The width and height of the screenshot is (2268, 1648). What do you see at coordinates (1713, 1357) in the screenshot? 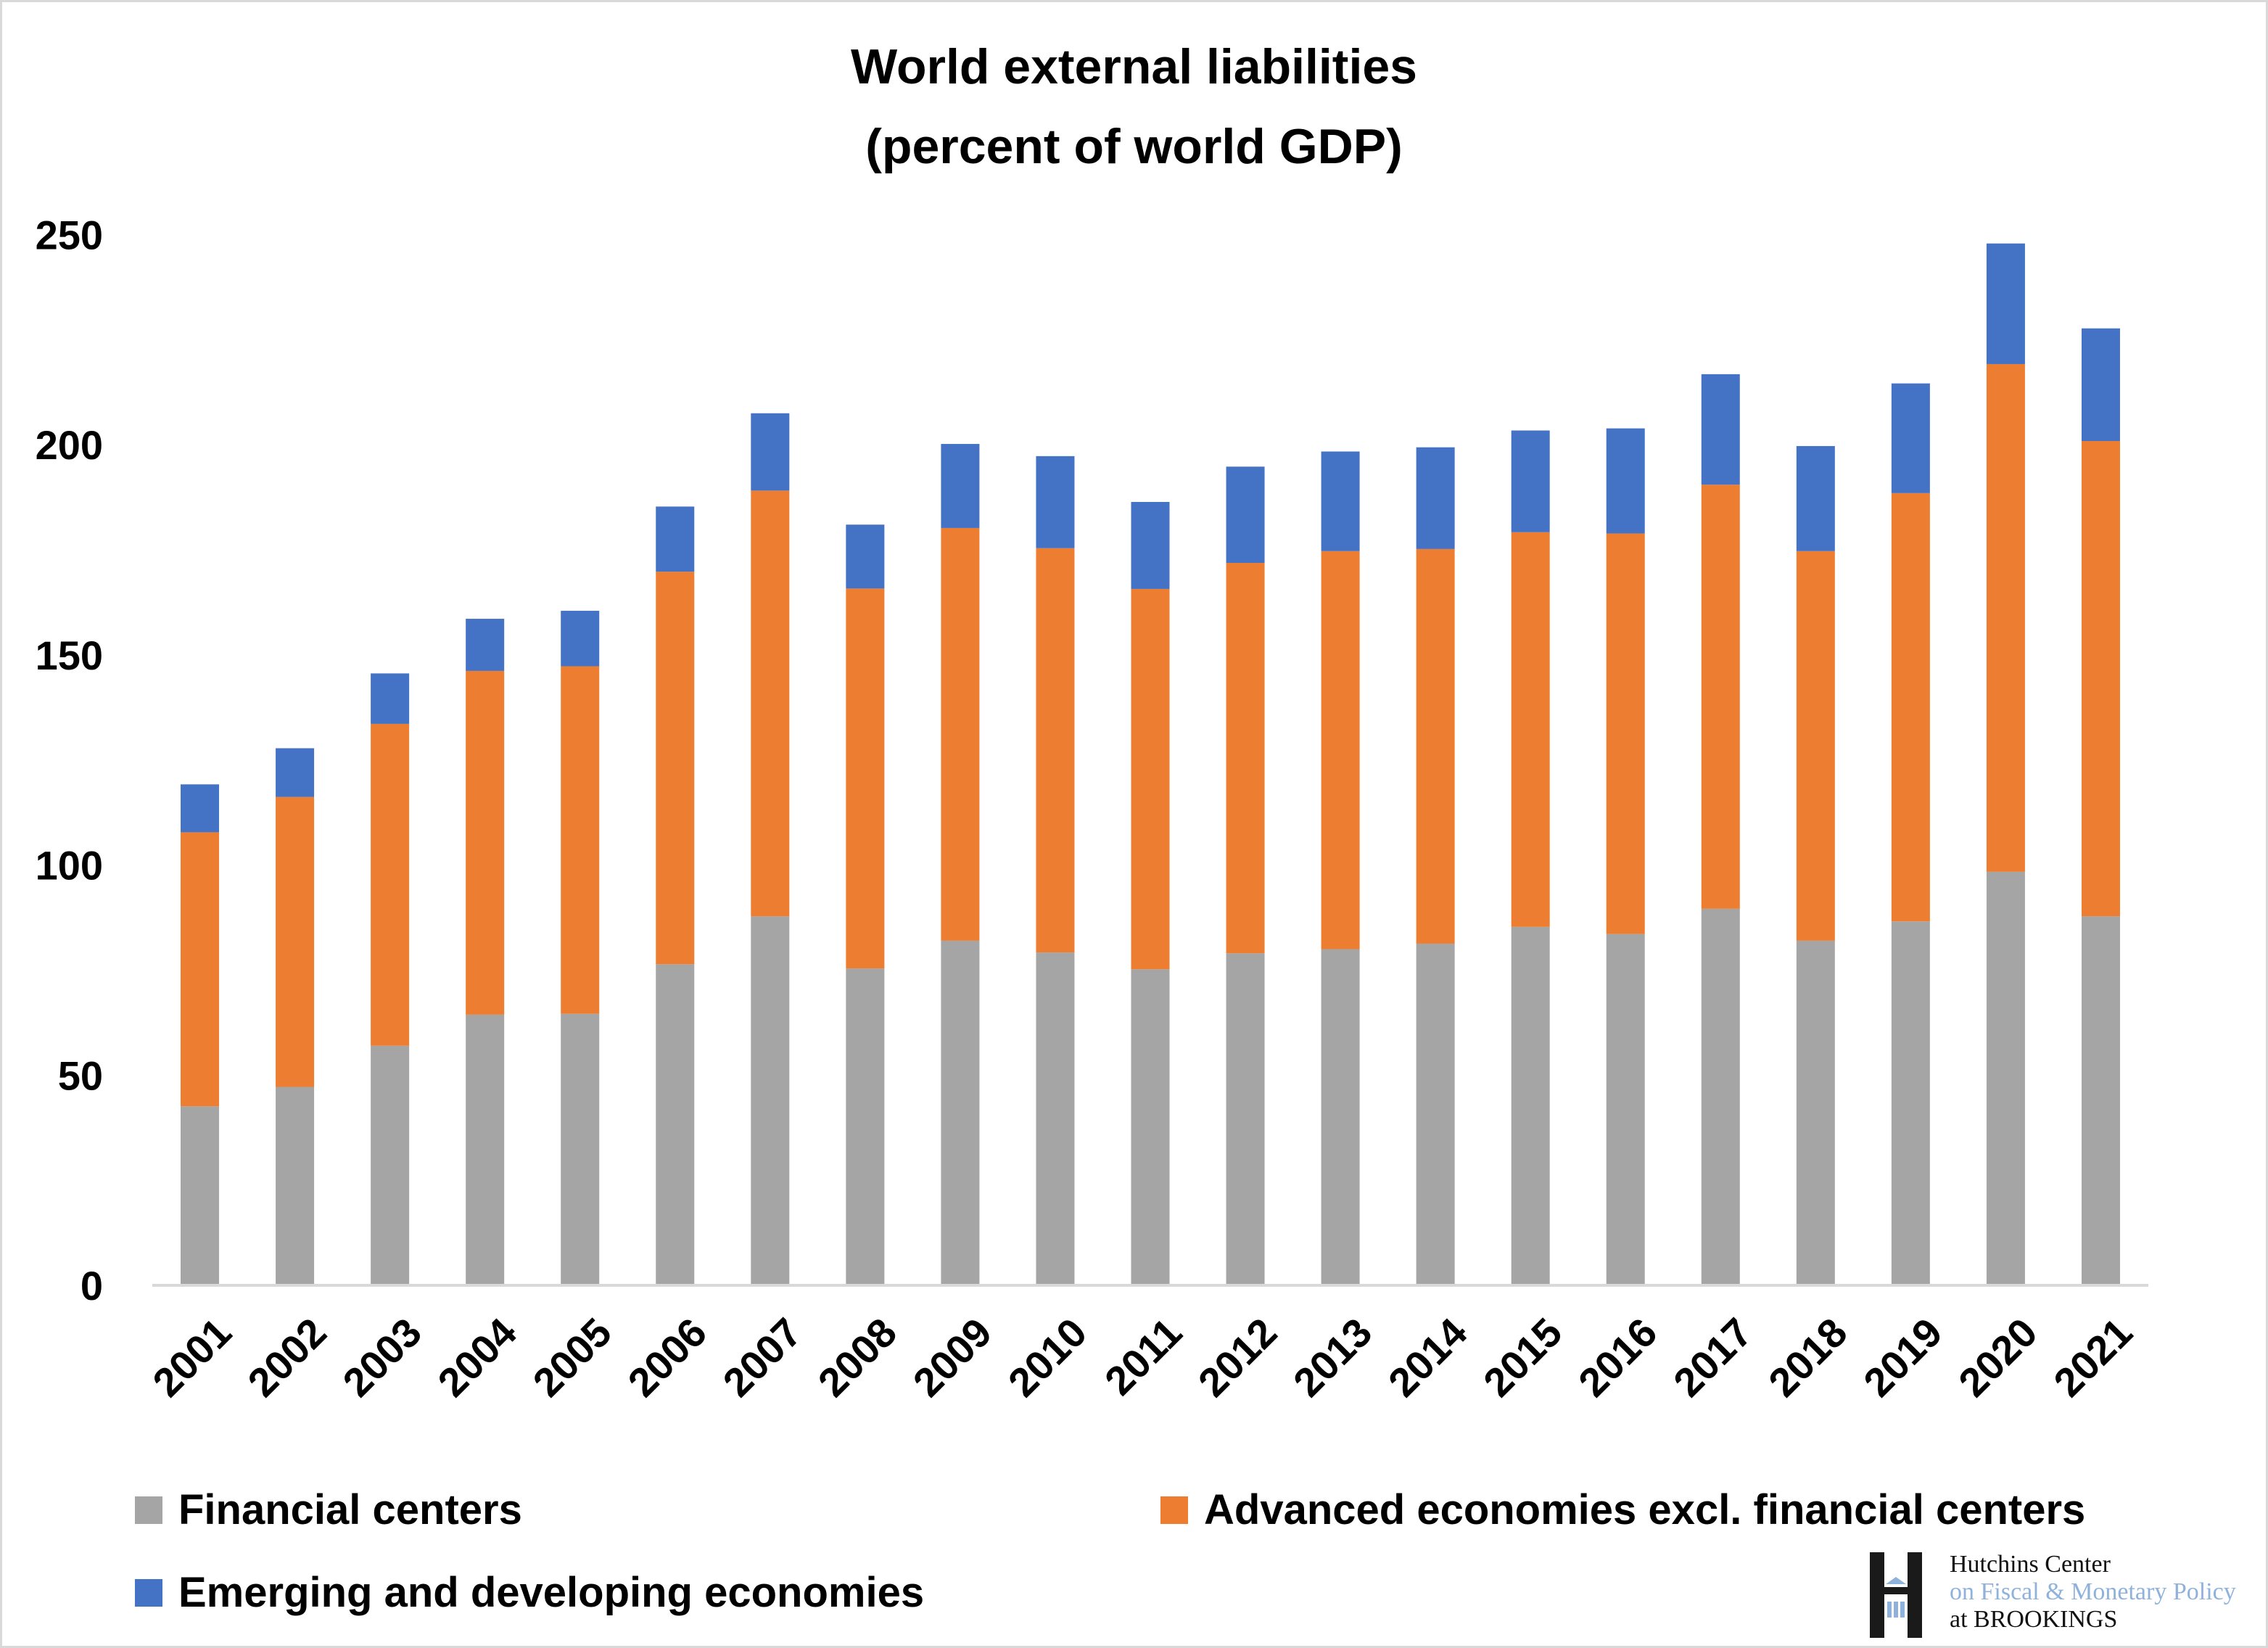
I see `x-tick-label: 2017` at bounding box center [1713, 1357].